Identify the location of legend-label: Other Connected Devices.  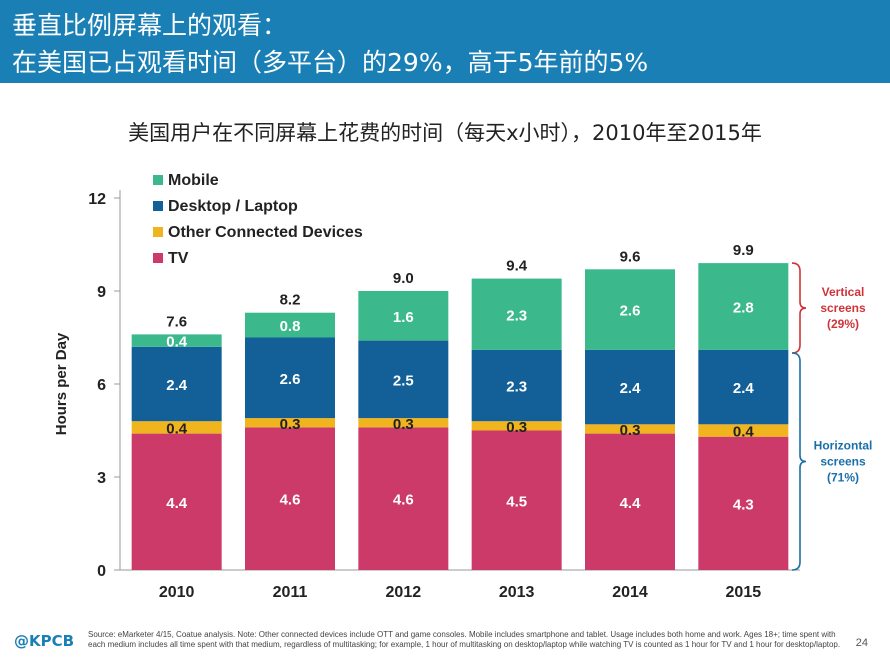
(265, 232).